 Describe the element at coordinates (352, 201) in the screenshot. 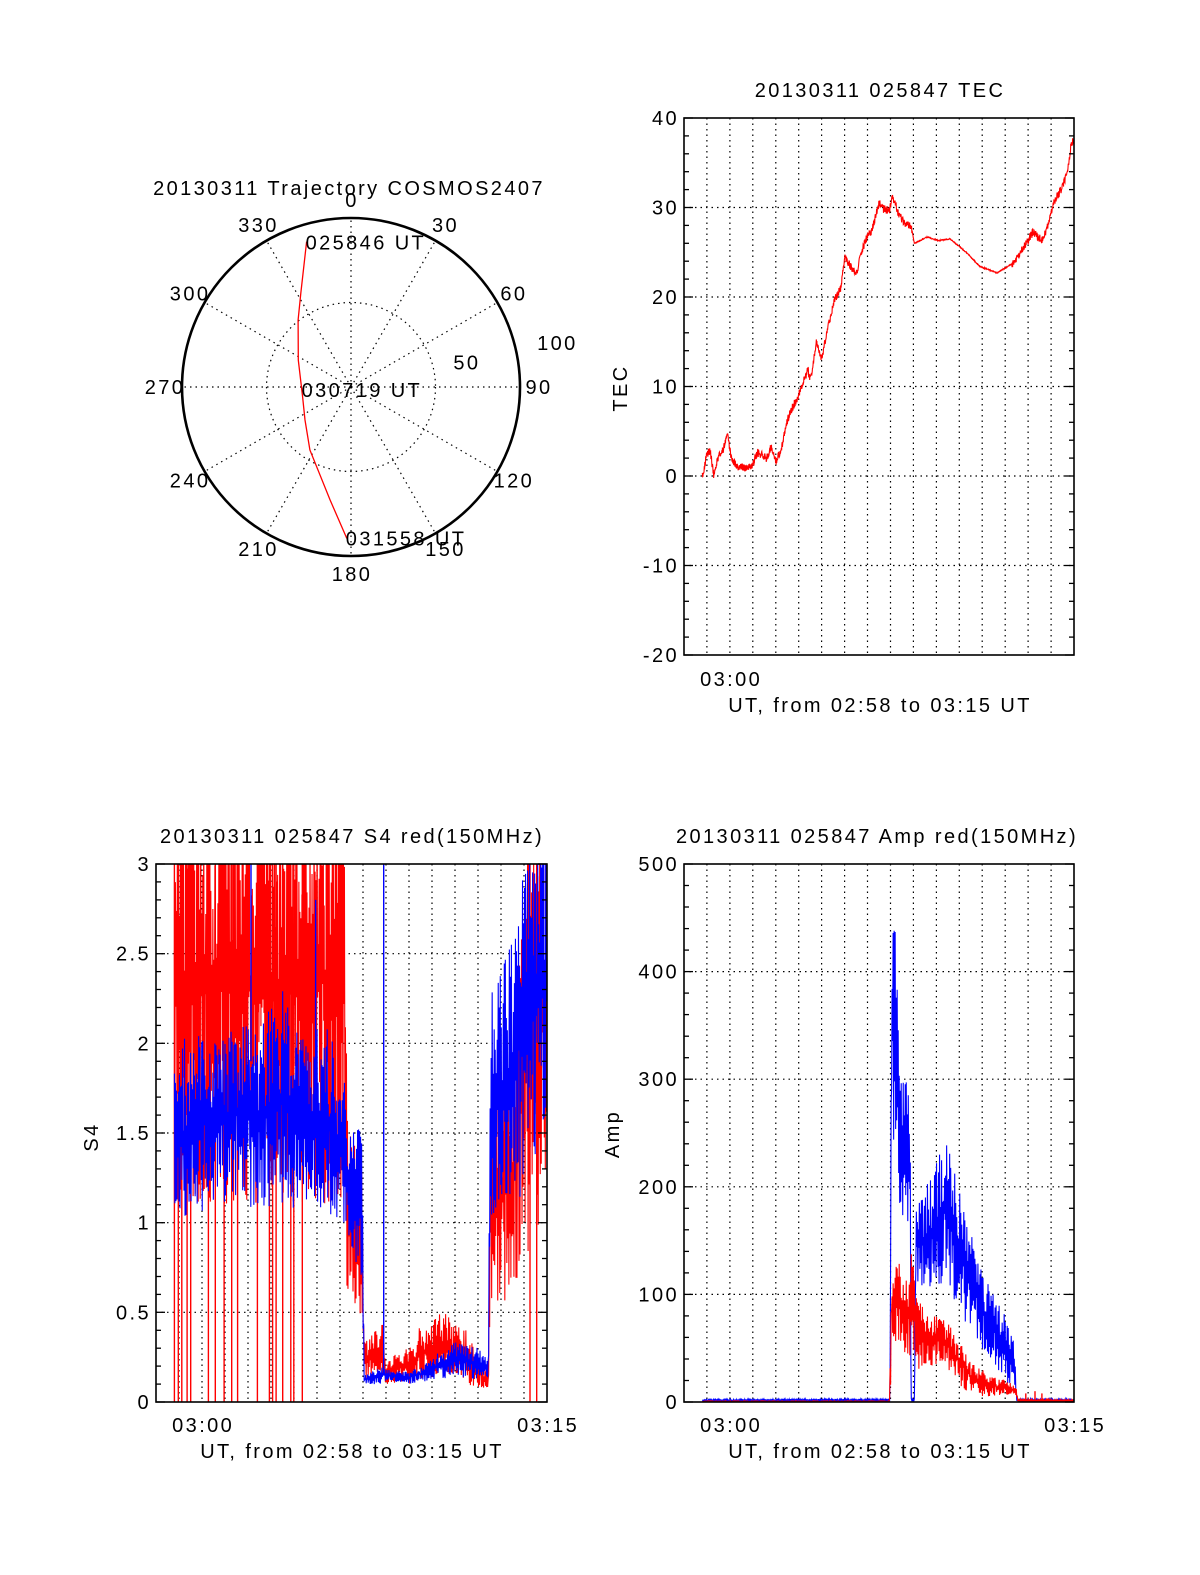

I see `polar-azimuth-label: 0` at that location.